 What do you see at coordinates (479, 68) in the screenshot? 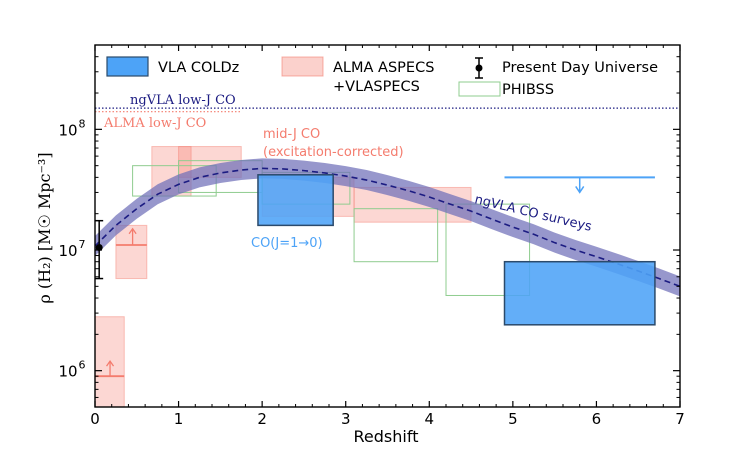
I see `legend-marker-present-dot` at bounding box center [479, 68].